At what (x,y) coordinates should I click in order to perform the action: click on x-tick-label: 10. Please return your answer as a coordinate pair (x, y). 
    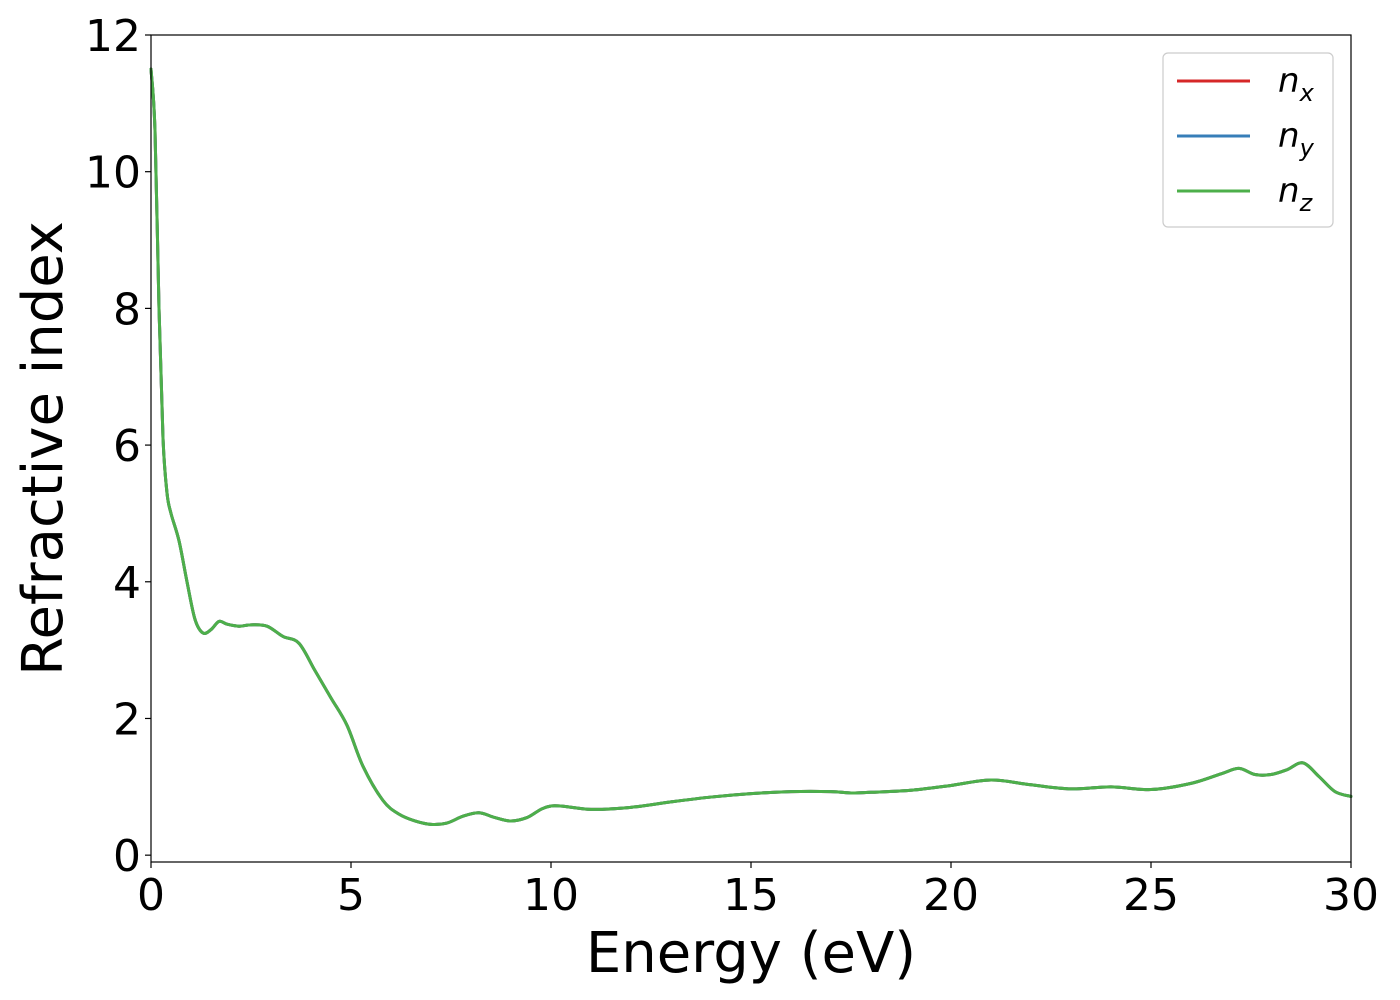
    Looking at the image, I should click on (551, 895).